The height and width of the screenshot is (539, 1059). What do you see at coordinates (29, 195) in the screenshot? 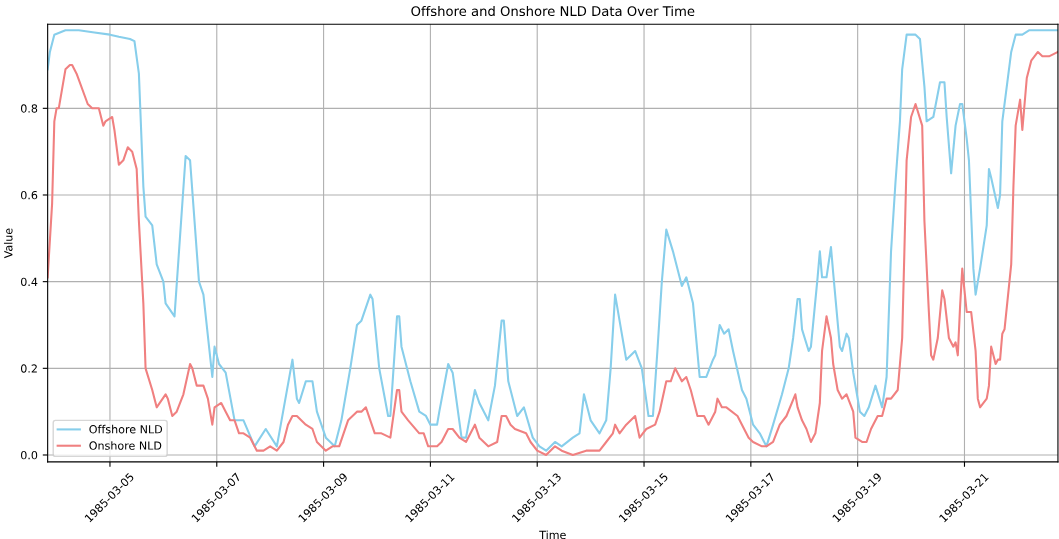
I see `y-tick-label: 0.6` at bounding box center [29, 195].